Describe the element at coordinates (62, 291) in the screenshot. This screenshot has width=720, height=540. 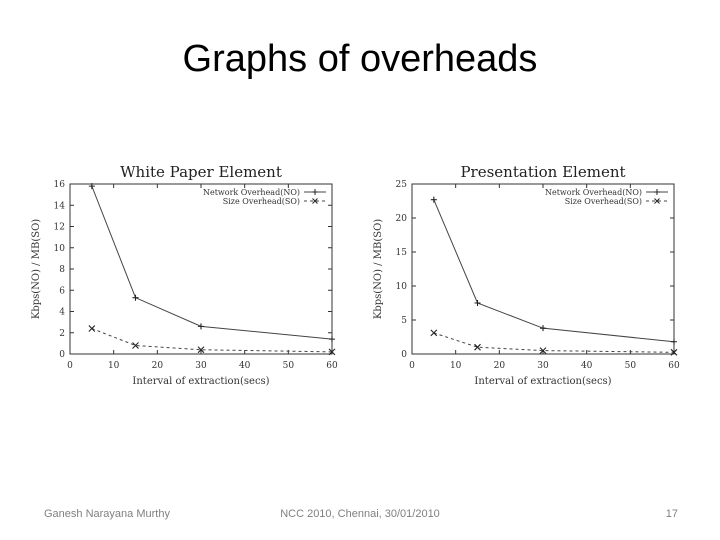
I see `y-tick-label: 6` at that location.